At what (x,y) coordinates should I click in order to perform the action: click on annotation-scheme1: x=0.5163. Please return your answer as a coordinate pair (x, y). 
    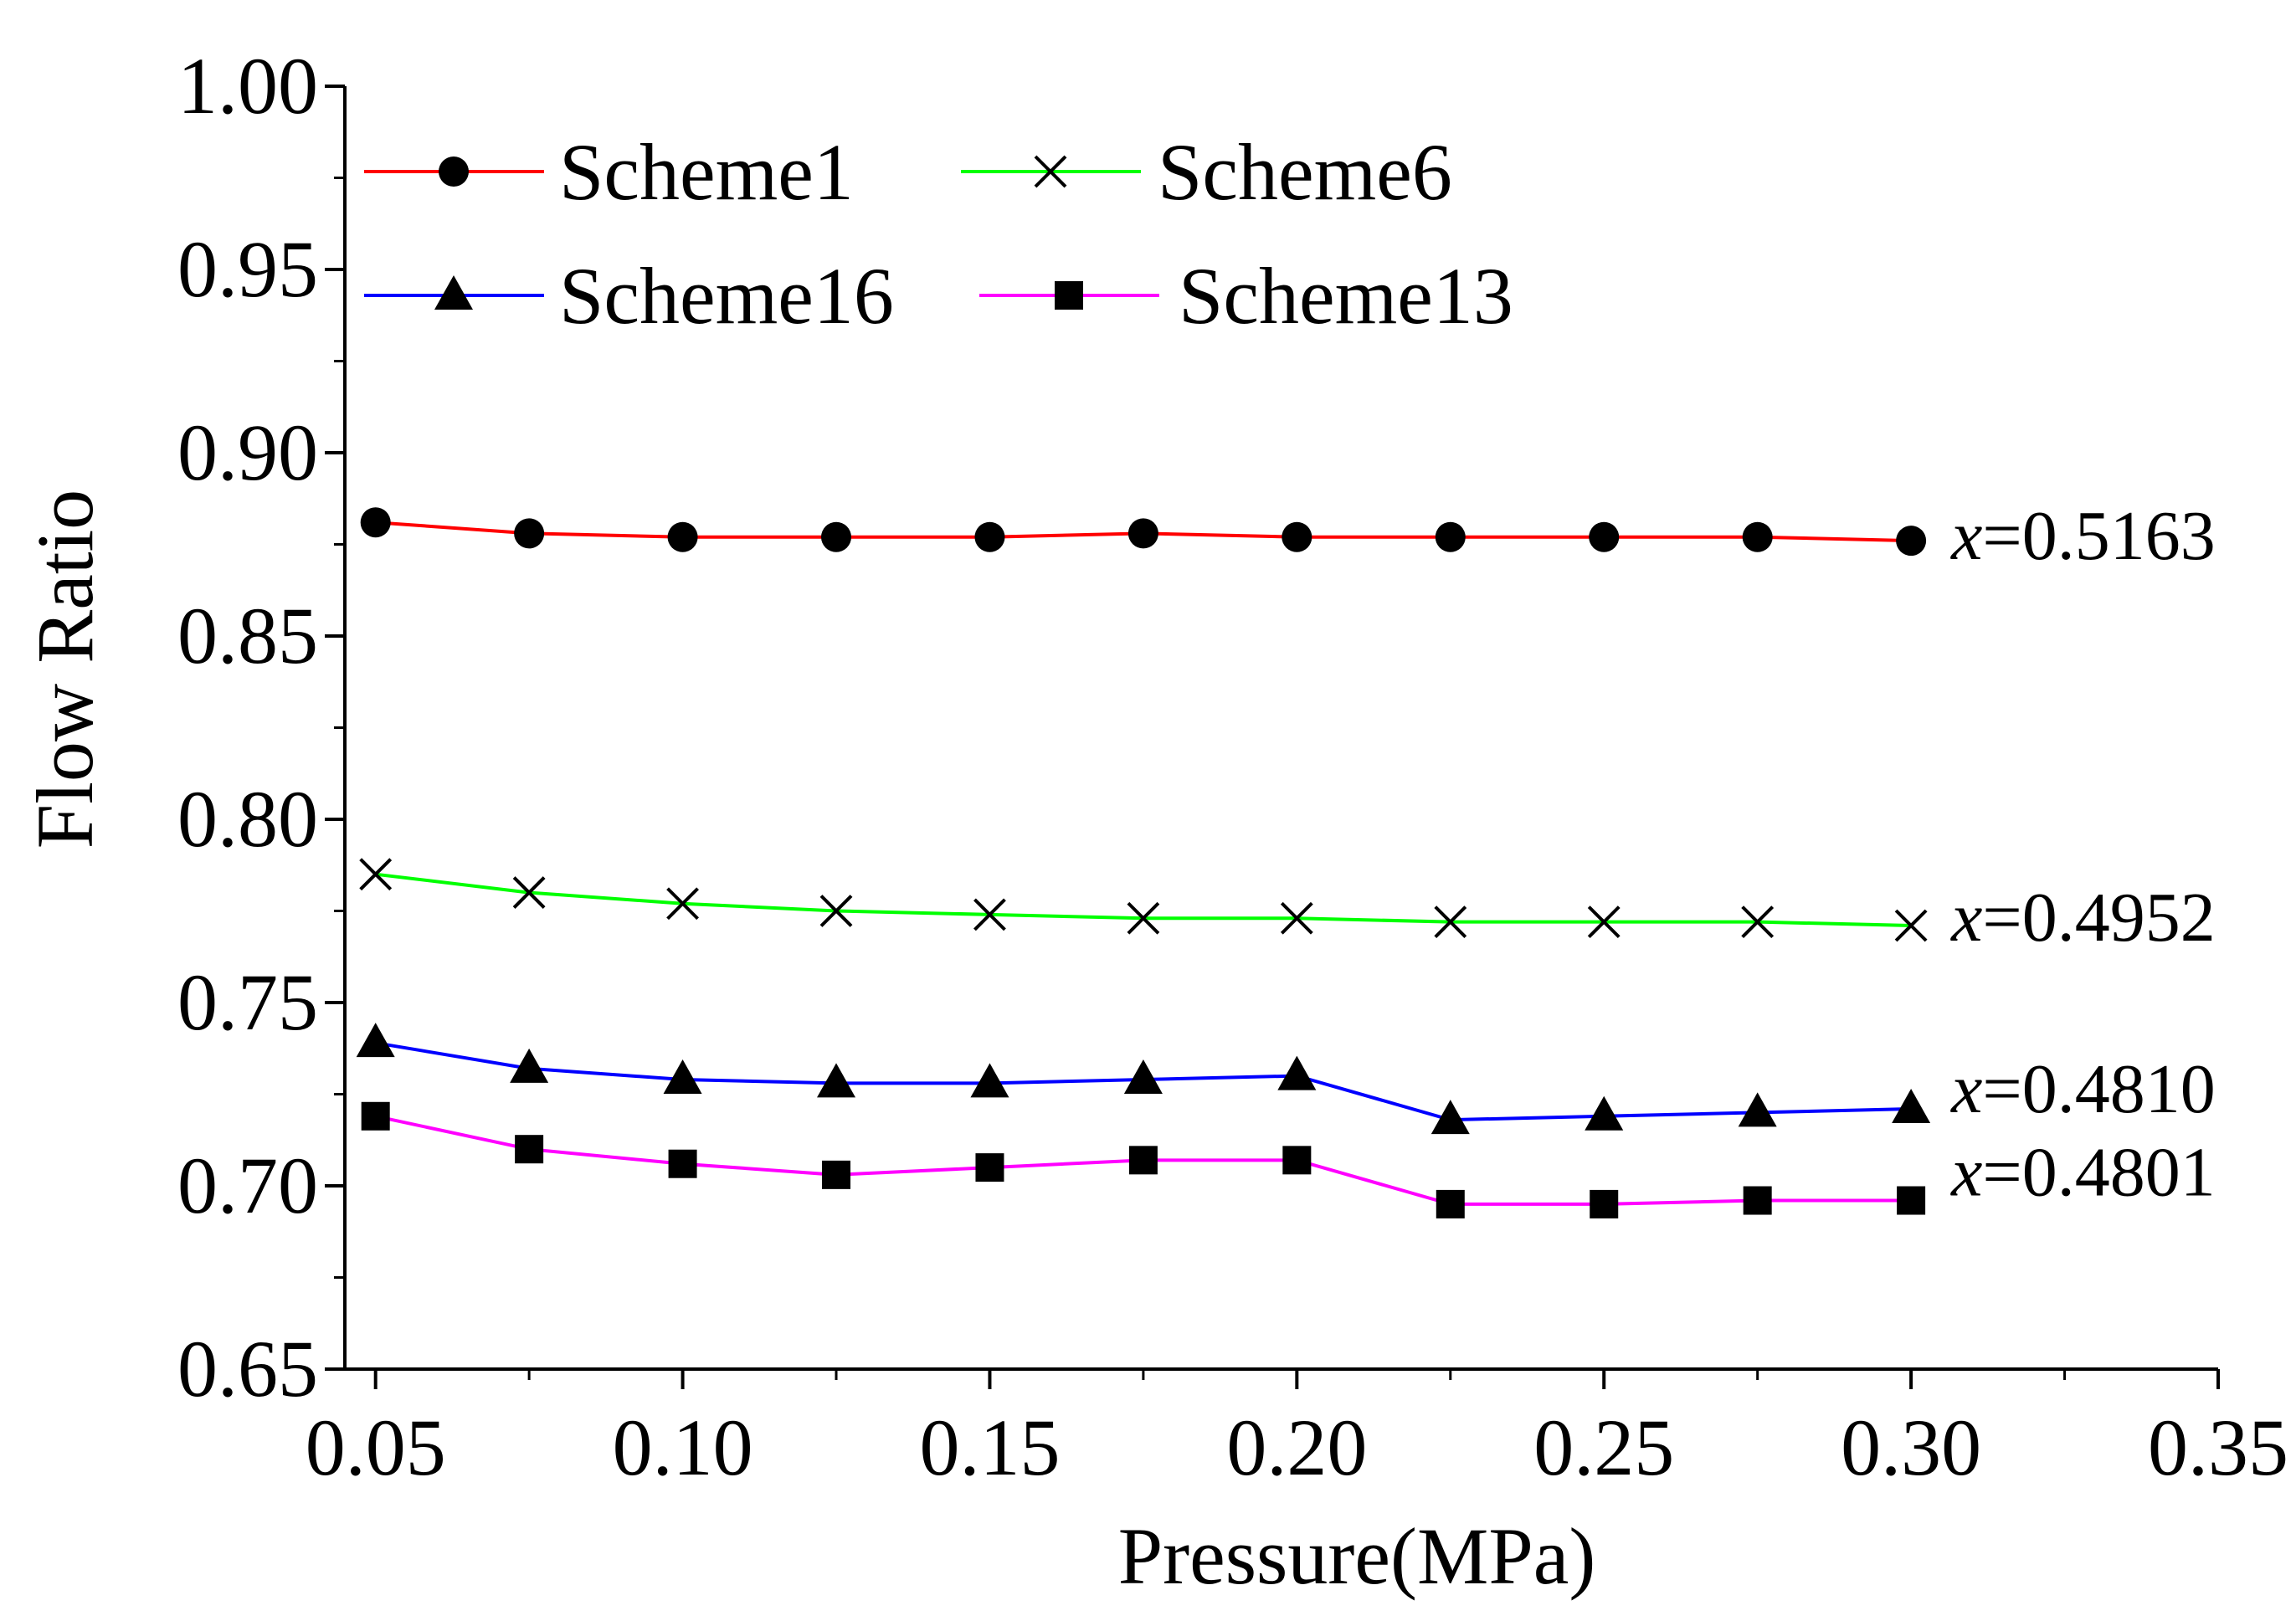
    Looking at the image, I should click on (2082, 536).